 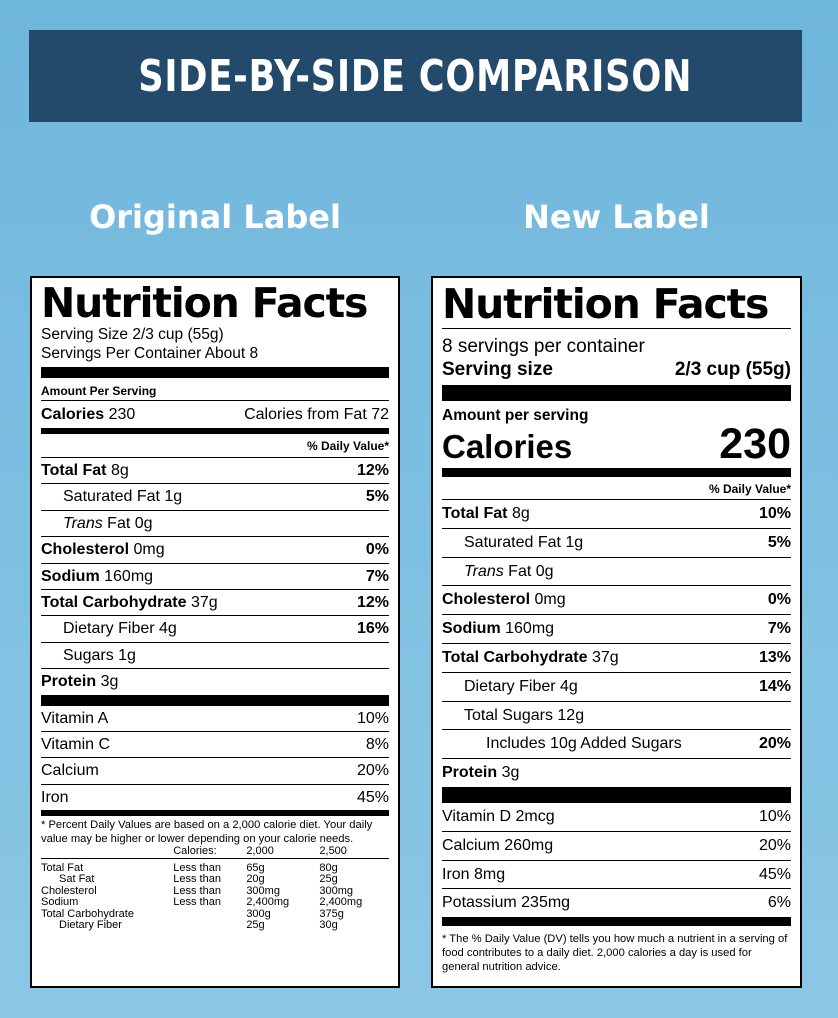 I want to click on calories-row: Calories 230 Calories from Fat 72, so click(x=215, y=414).